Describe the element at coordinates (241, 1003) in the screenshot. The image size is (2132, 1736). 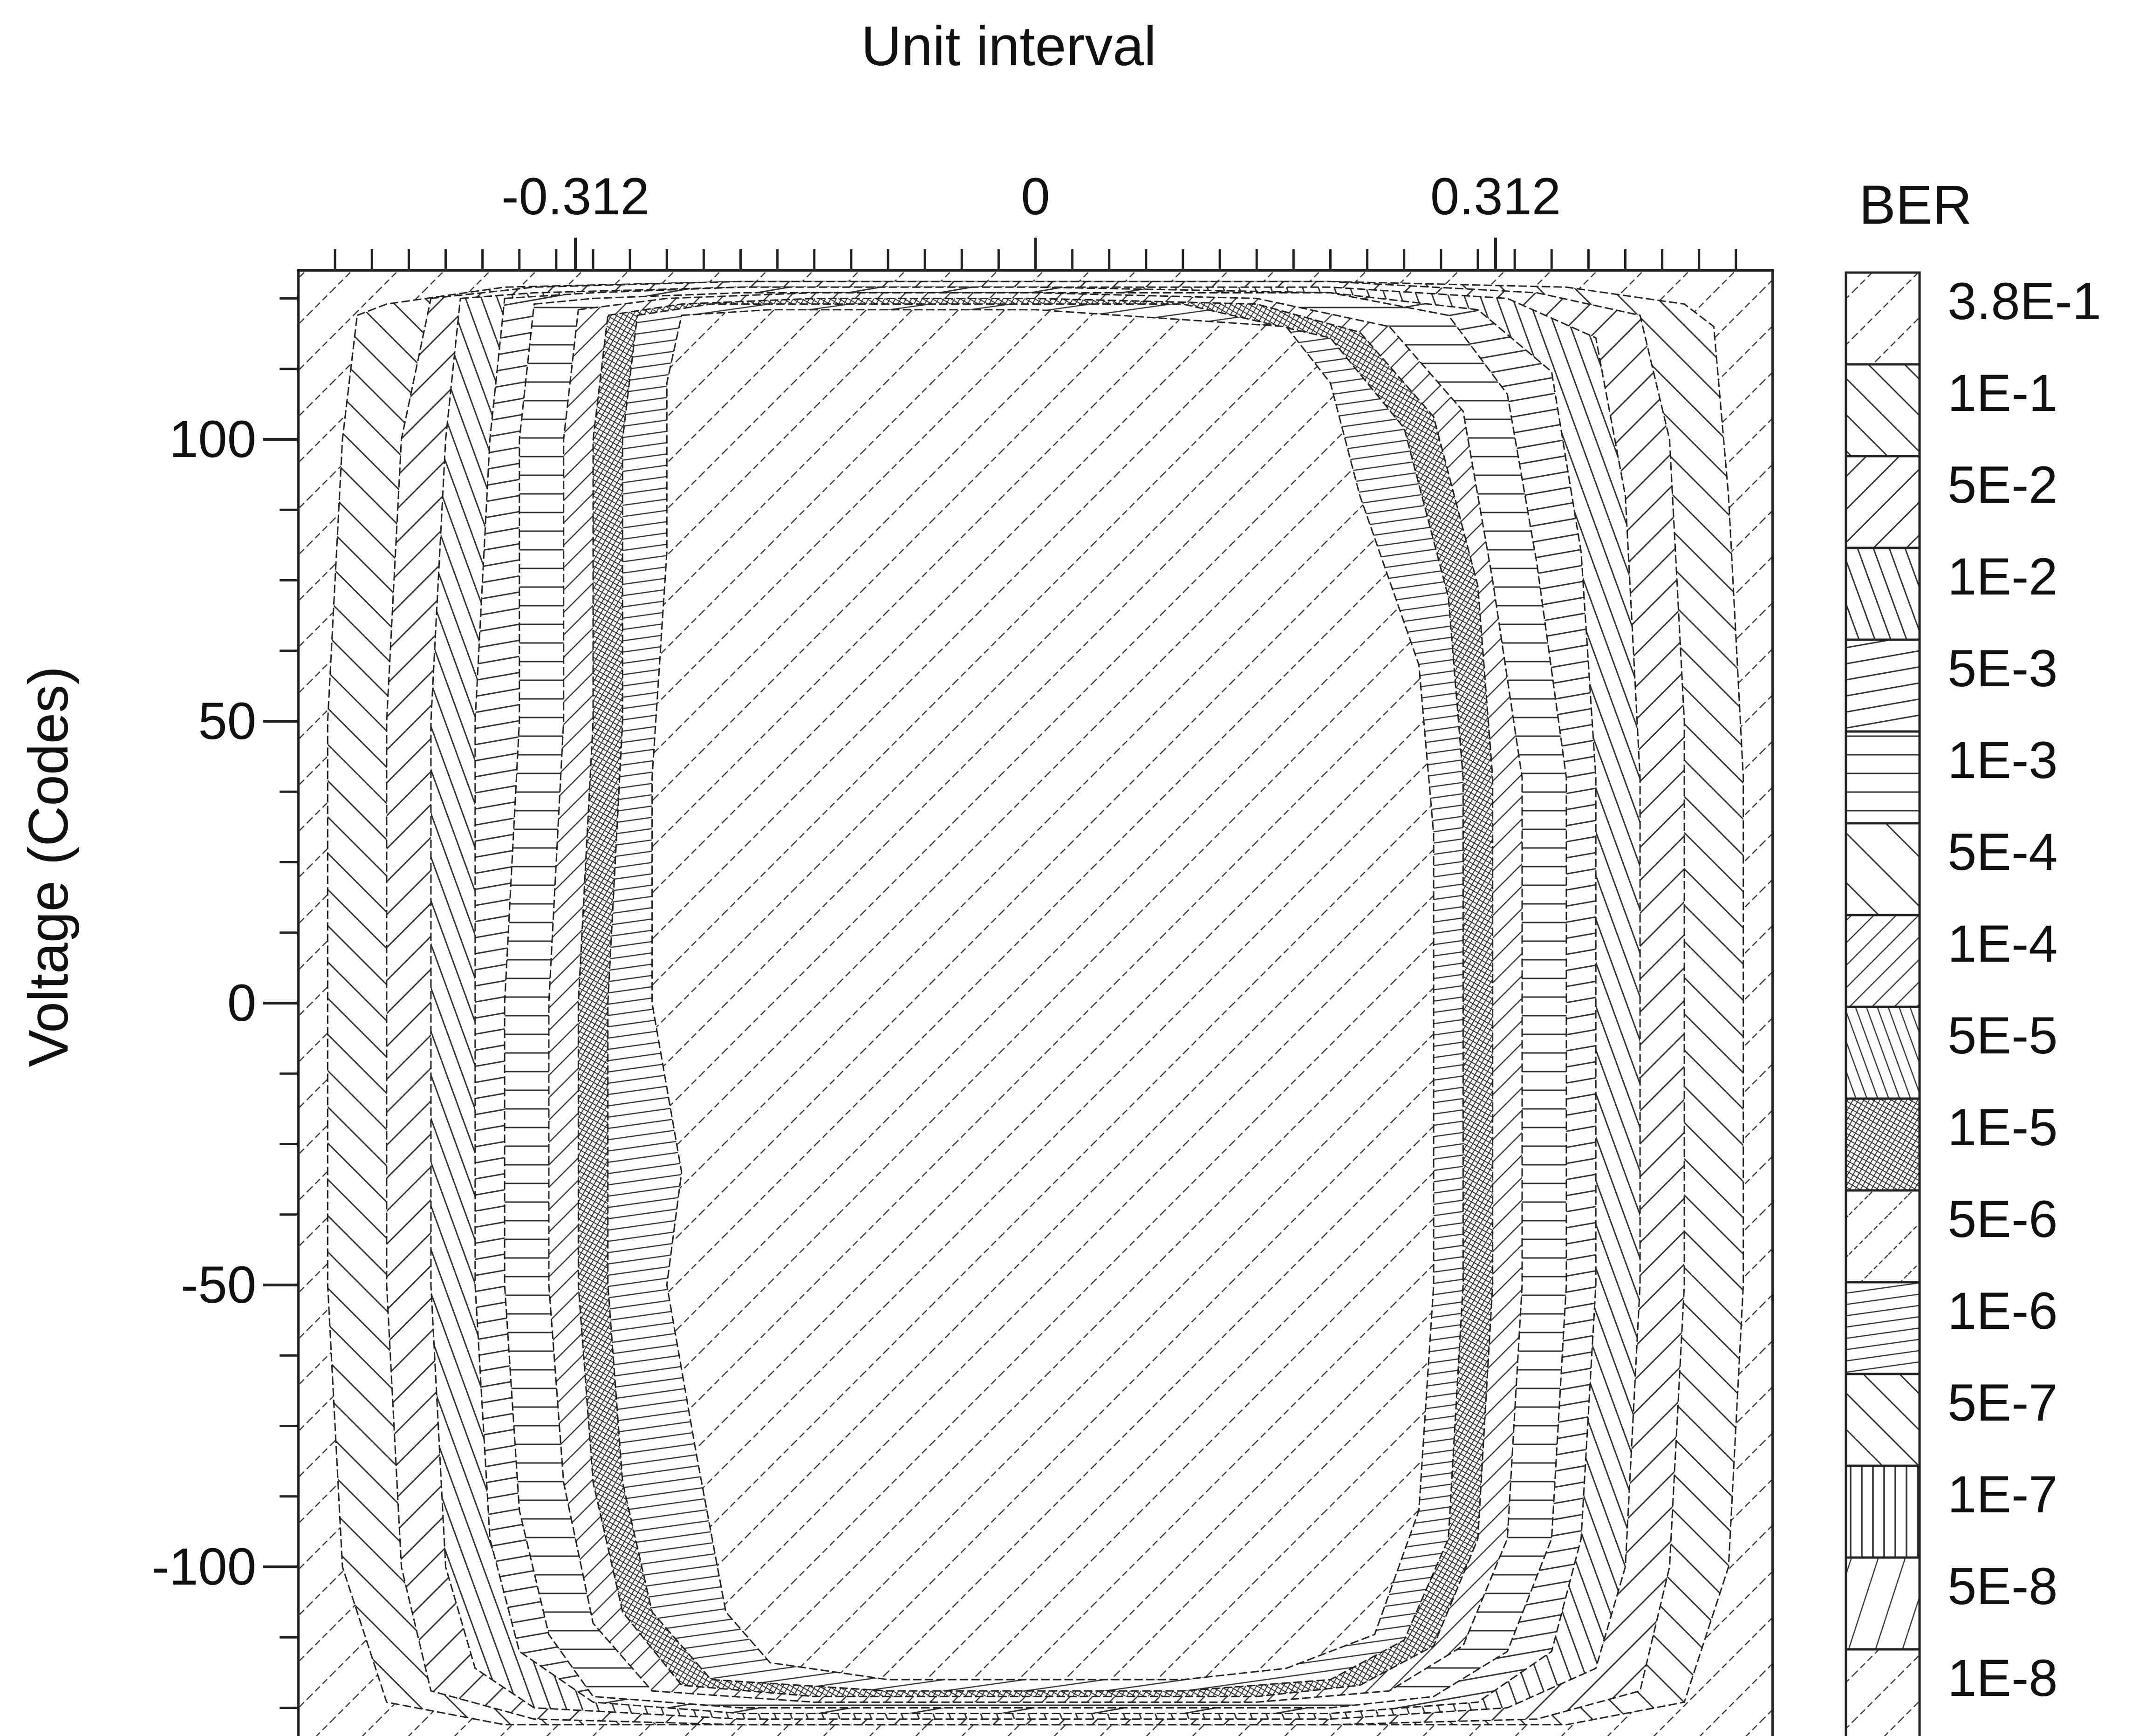
I see `y-tick-label: 0` at that location.